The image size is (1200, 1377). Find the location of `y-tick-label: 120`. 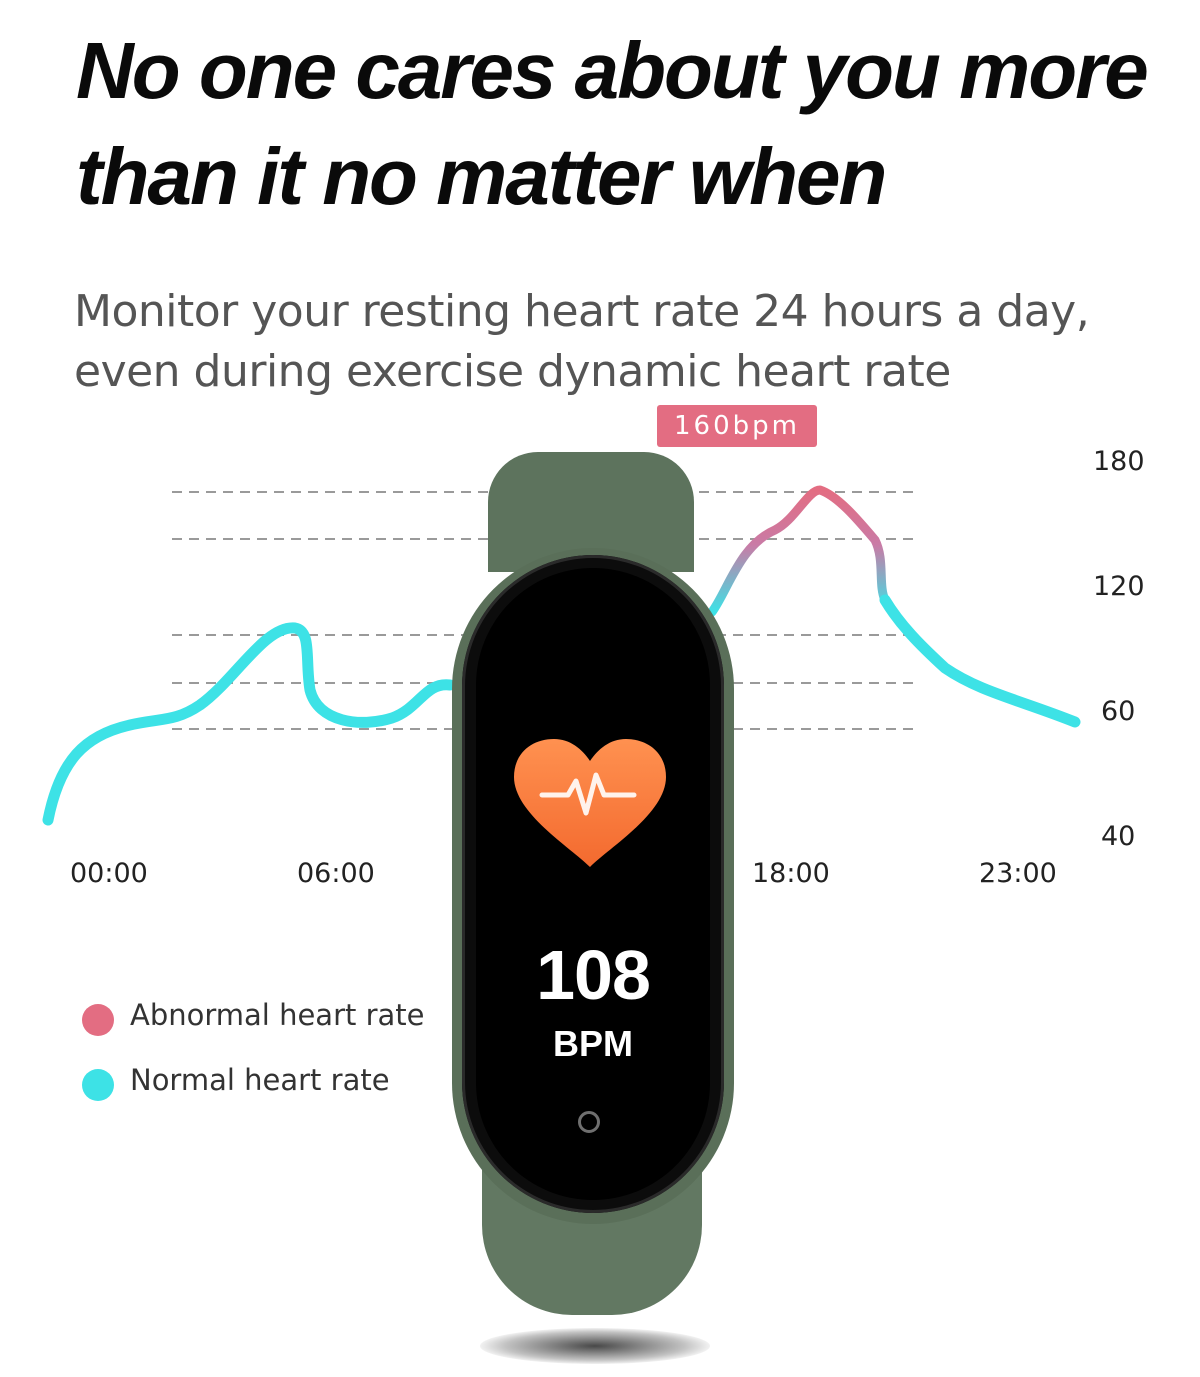

y-tick-label: 120 is located at coordinates (1119, 586).